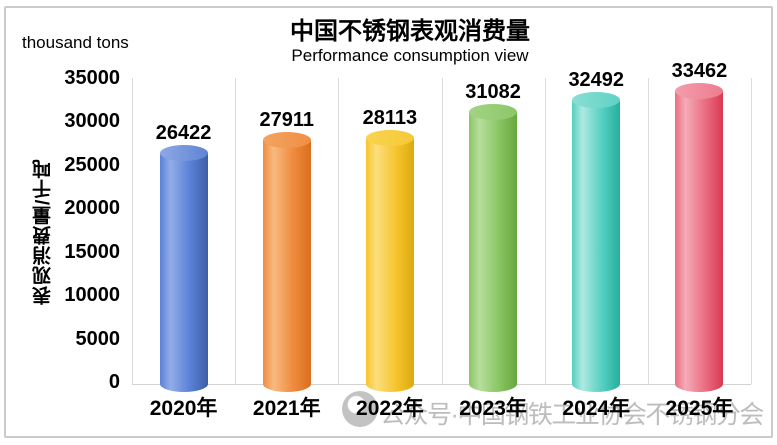 This screenshot has height=445, width=777. I want to click on y-tick-label: 15000, so click(92, 251).